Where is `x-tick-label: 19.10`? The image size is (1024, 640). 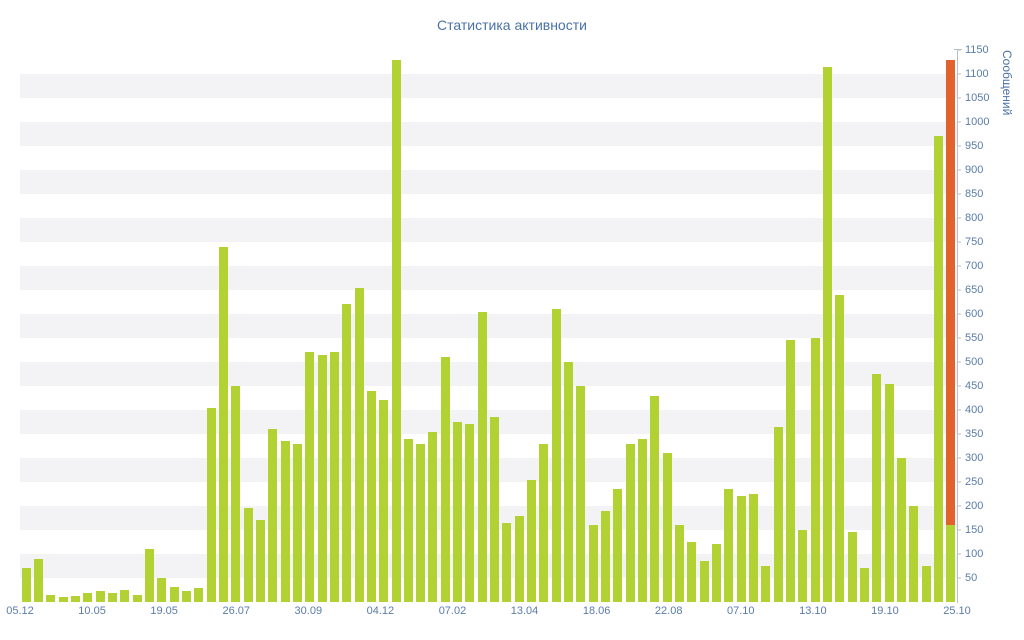
x-tick-label: 19.10 is located at coordinates (885, 611).